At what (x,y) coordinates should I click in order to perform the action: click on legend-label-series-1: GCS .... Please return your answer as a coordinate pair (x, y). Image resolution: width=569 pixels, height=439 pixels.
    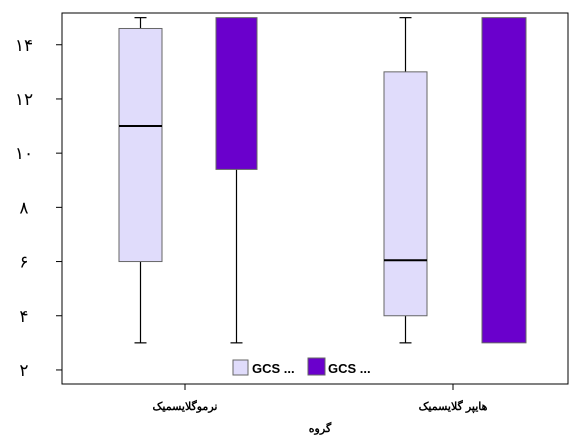
    Looking at the image, I should click on (273, 368).